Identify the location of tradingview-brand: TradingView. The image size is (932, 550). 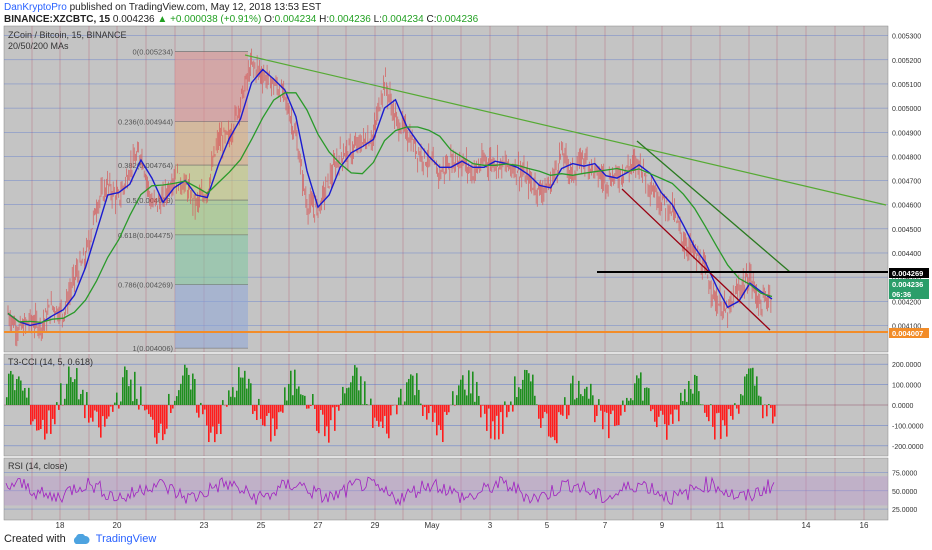
(126, 539).